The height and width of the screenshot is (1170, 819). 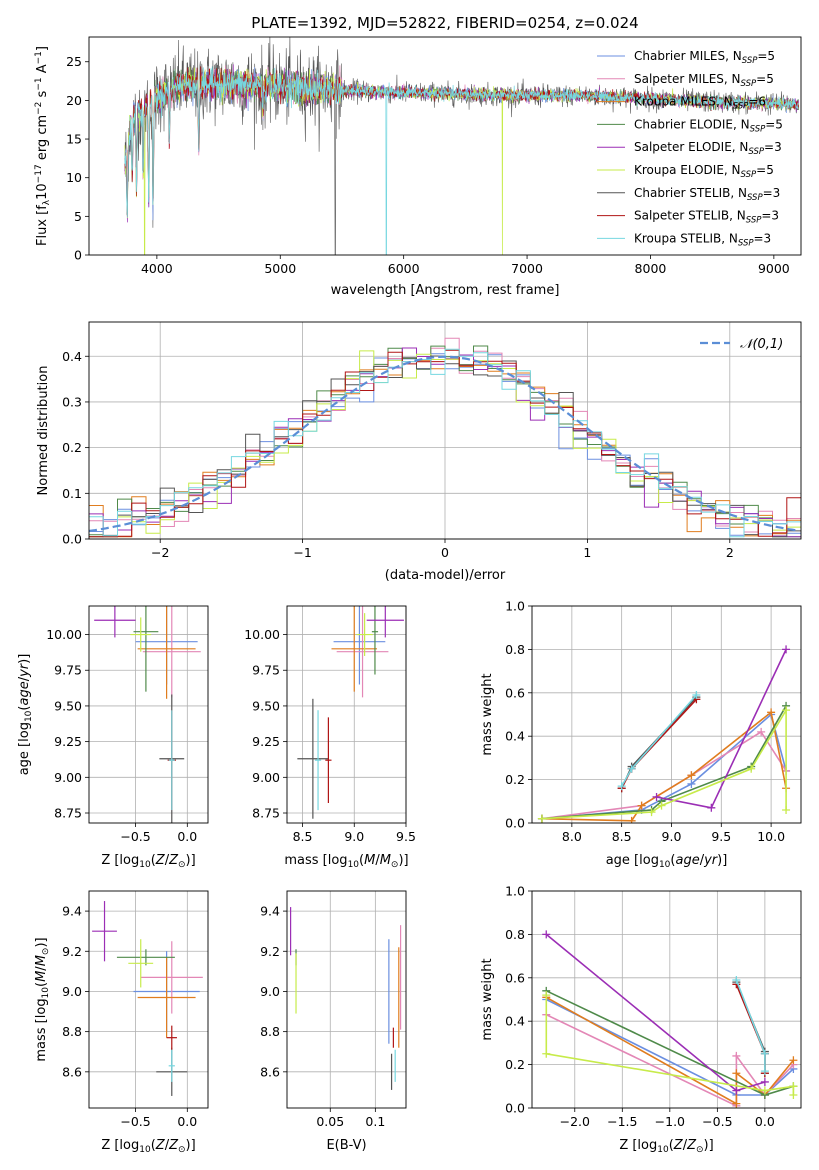 What do you see at coordinates (487, 714) in the screenshot?
I see `y-axis-label: mass weight` at bounding box center [487, 714].